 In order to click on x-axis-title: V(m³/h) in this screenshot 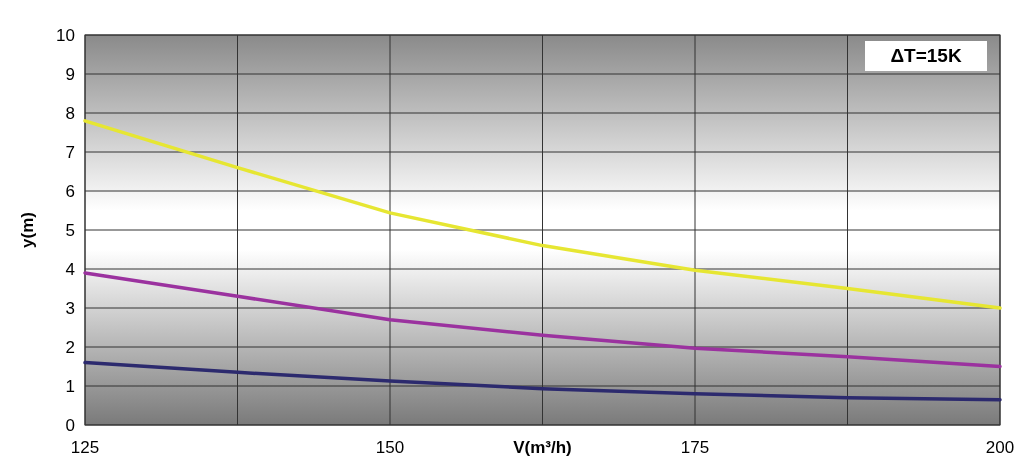, I will do `click(542, 447)`.